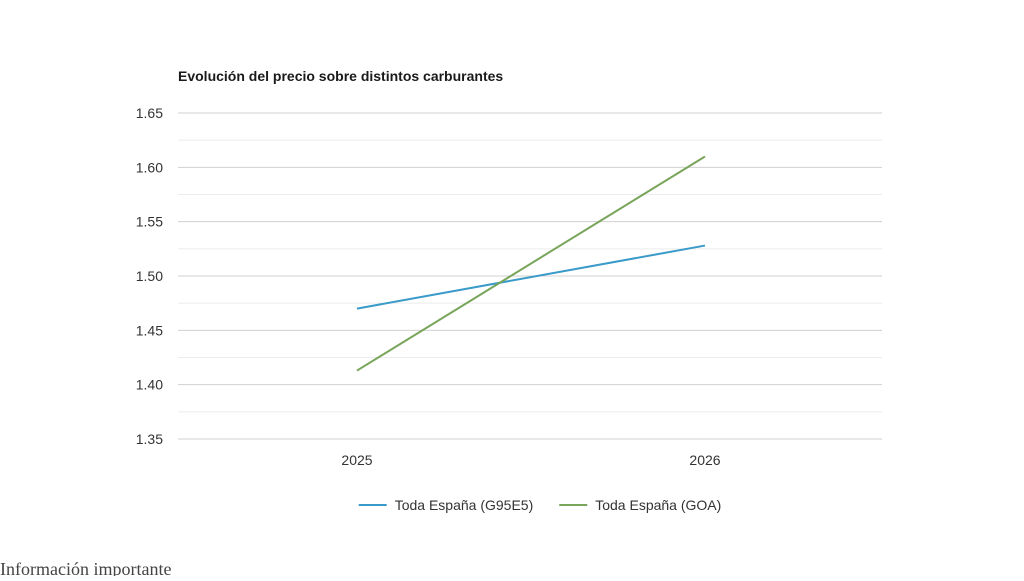  What do you see at coordinates (704, 460) in the screenshot?
I see `x-tick-label: 2026` at bounding box center [704, 460].